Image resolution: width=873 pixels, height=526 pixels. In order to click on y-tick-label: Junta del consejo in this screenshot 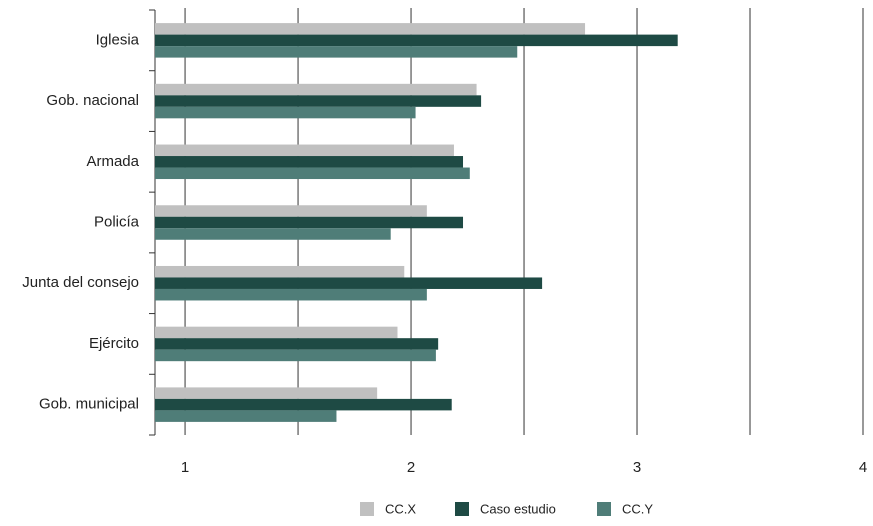, I will do `click(80, 282)`.